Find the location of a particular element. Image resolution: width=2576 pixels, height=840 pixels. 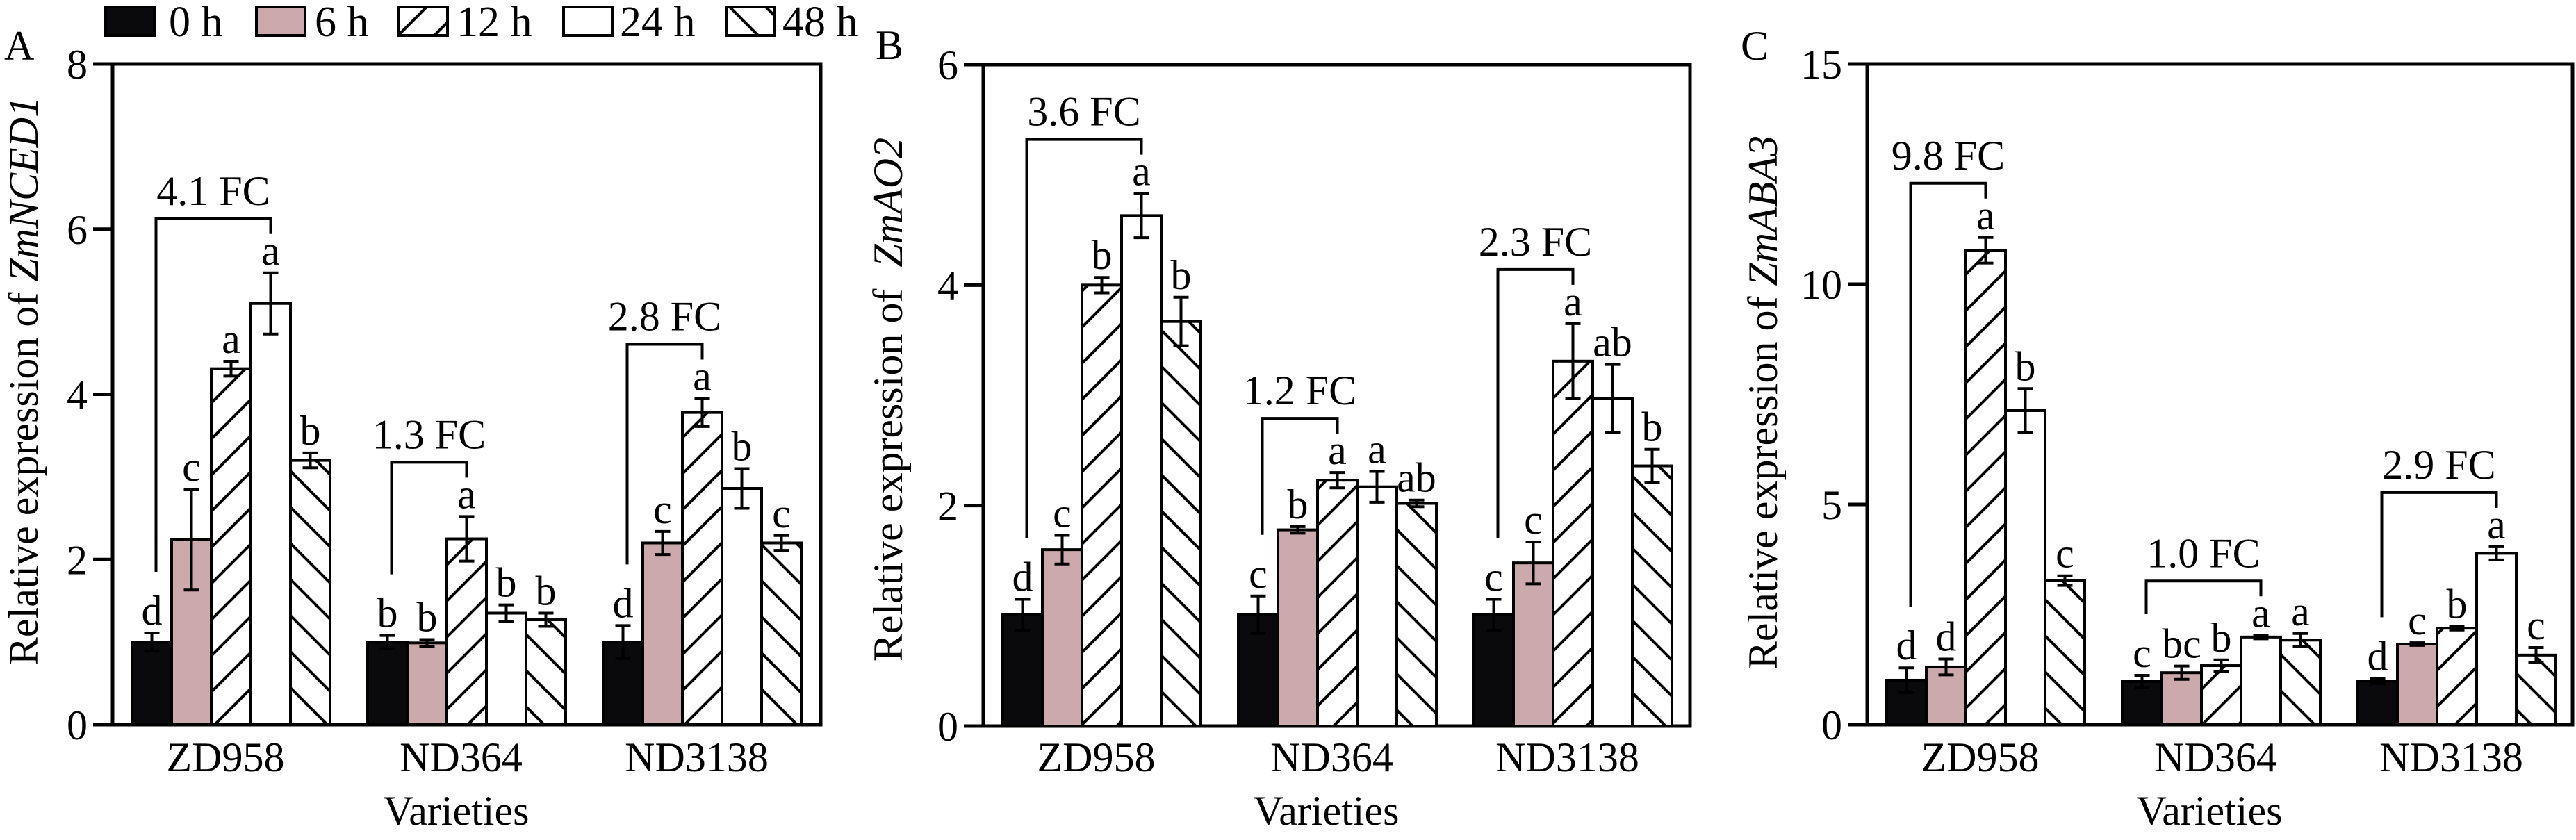

panel-label: A is located at coordinates (19, 46).